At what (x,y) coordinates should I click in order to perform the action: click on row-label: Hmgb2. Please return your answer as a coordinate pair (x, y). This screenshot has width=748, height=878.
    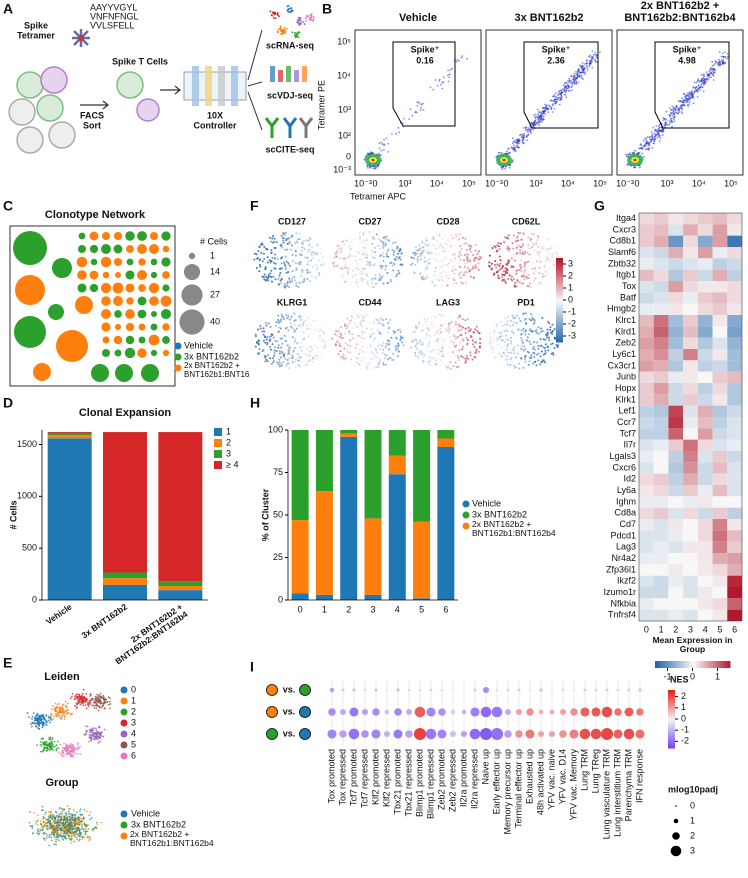
    Looking at the image, I should click on (621, 309).